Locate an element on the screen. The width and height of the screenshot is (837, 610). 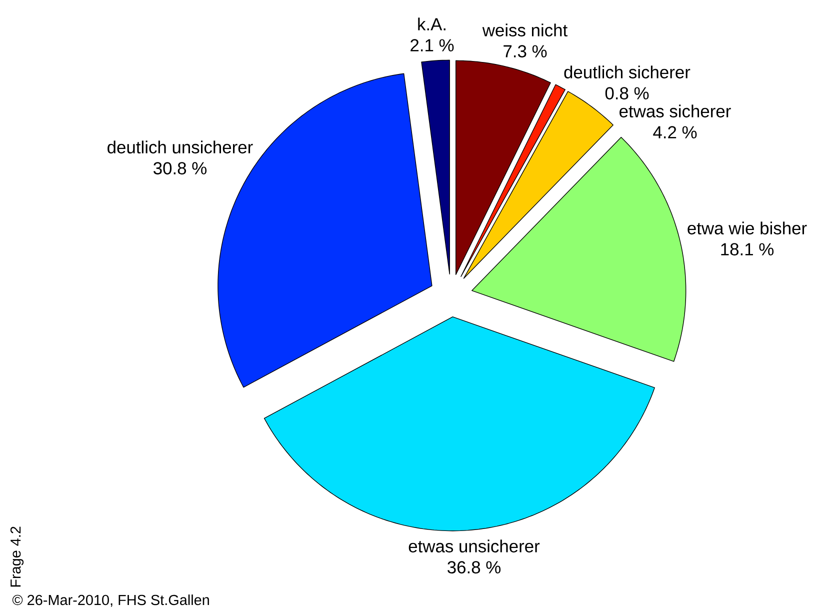
slice-label: etwa wie bisher is located at coordinates (747, 228).